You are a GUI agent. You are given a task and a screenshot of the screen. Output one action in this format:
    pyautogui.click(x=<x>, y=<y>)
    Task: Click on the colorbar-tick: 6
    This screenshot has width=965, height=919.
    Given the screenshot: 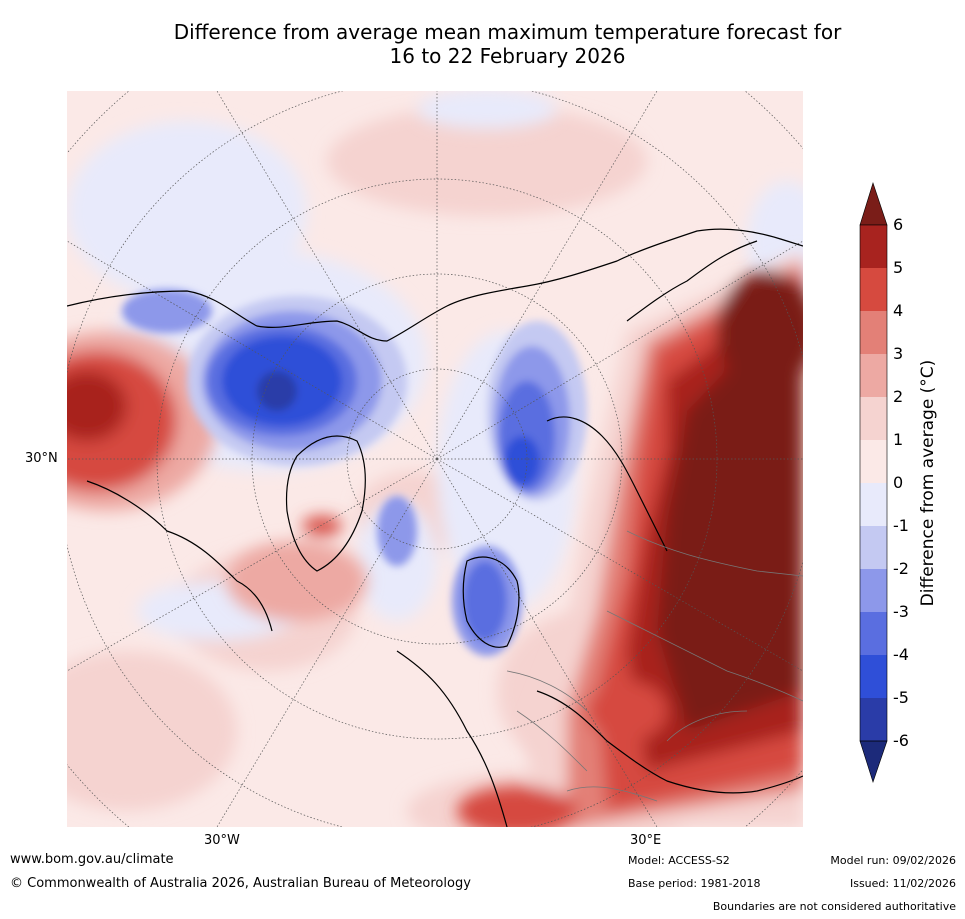 What is the action you would take?
    pyautogui.click(x=898, y=224)
    